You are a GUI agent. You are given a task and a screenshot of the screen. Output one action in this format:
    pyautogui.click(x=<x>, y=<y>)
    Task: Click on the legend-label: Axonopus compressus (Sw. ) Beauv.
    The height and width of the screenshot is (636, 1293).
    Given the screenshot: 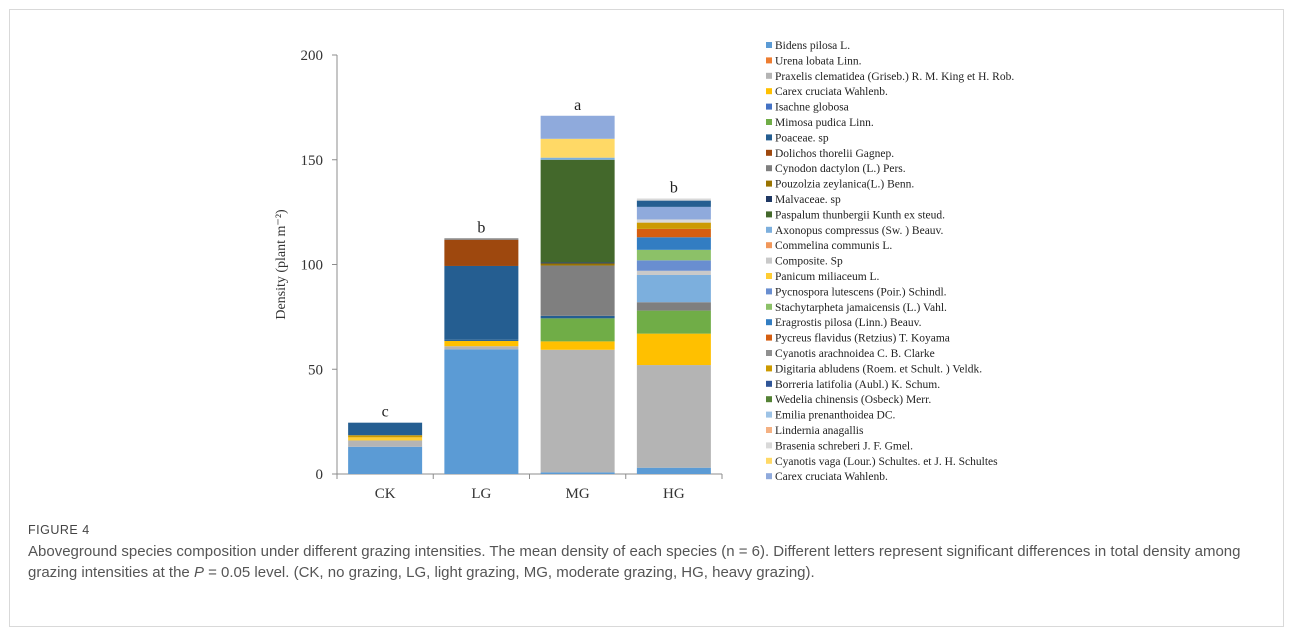 What is the action you would take?
    pyautogui.click(x=859, y=231)
    